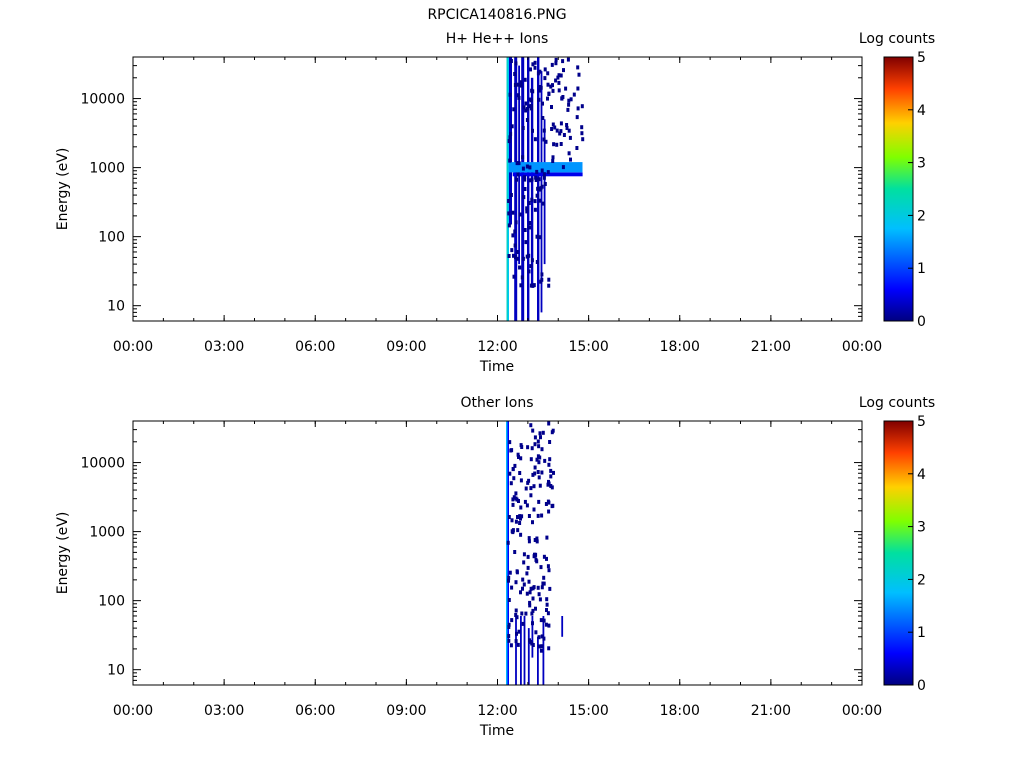  What do you see at coordinates (530, 537) in the screenshot?
I see `sparse-counts` at bounding box center [530, 537].